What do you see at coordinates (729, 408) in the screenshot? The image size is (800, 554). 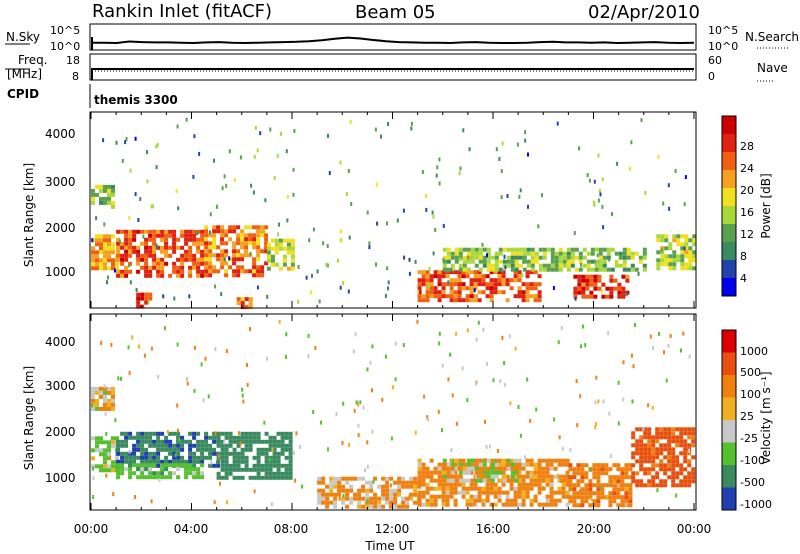 I see `colorbar-swatch` at bounding box center [729, 408].